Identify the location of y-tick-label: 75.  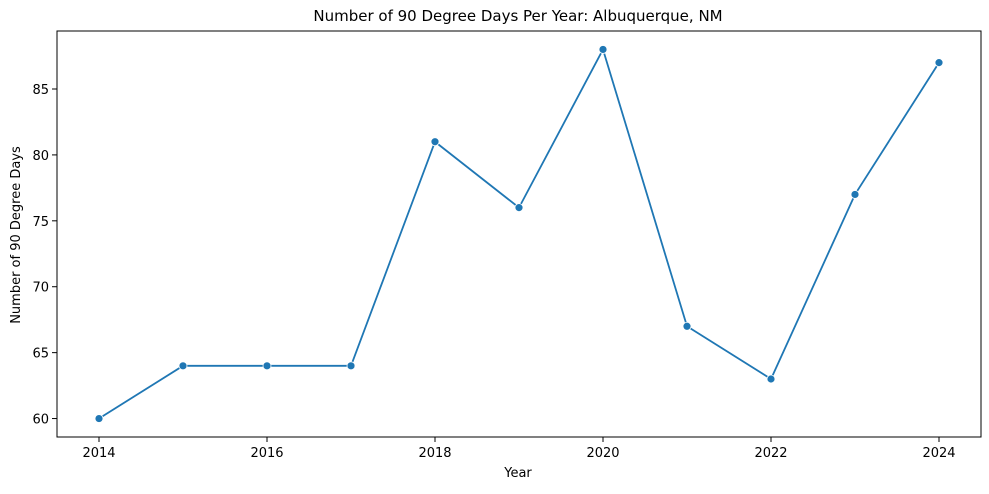
(40, 222).